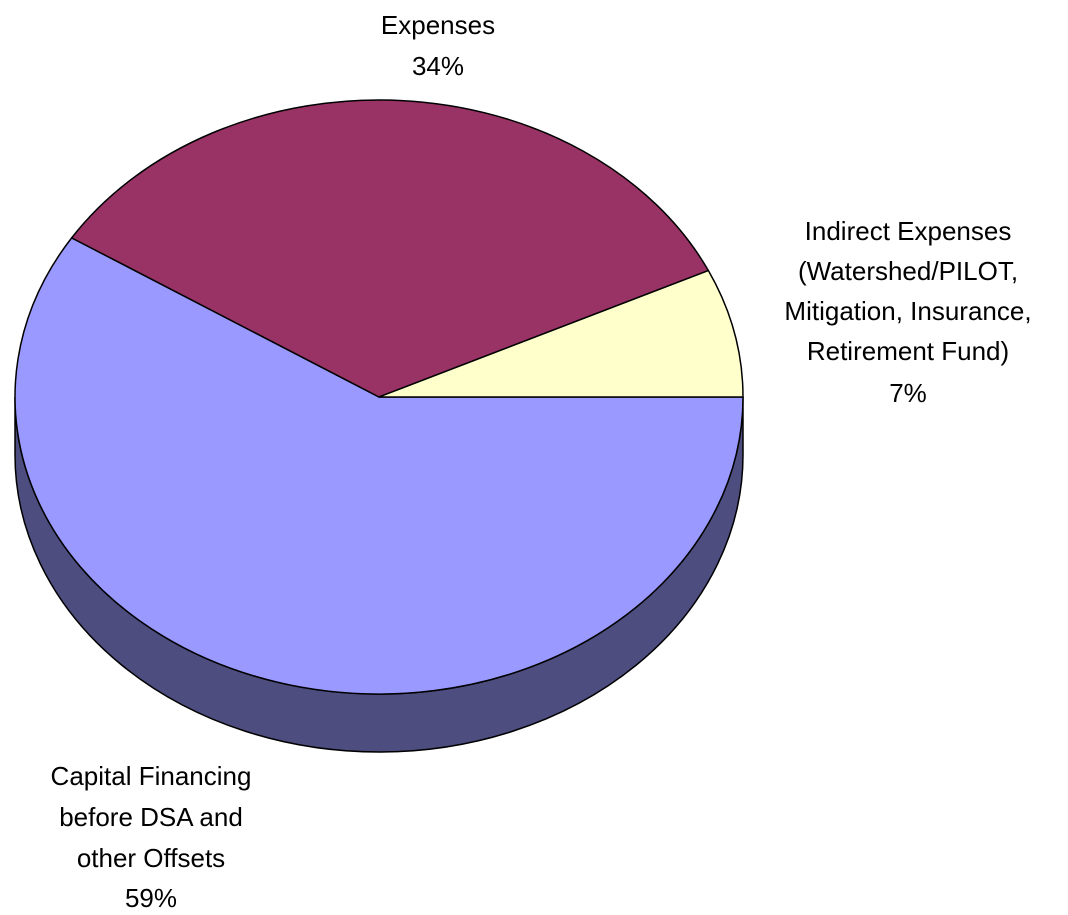 The height and width of the screenshot is (915, 1068). I want to click on label-expenses-percent: 34%, so click(438, 66).